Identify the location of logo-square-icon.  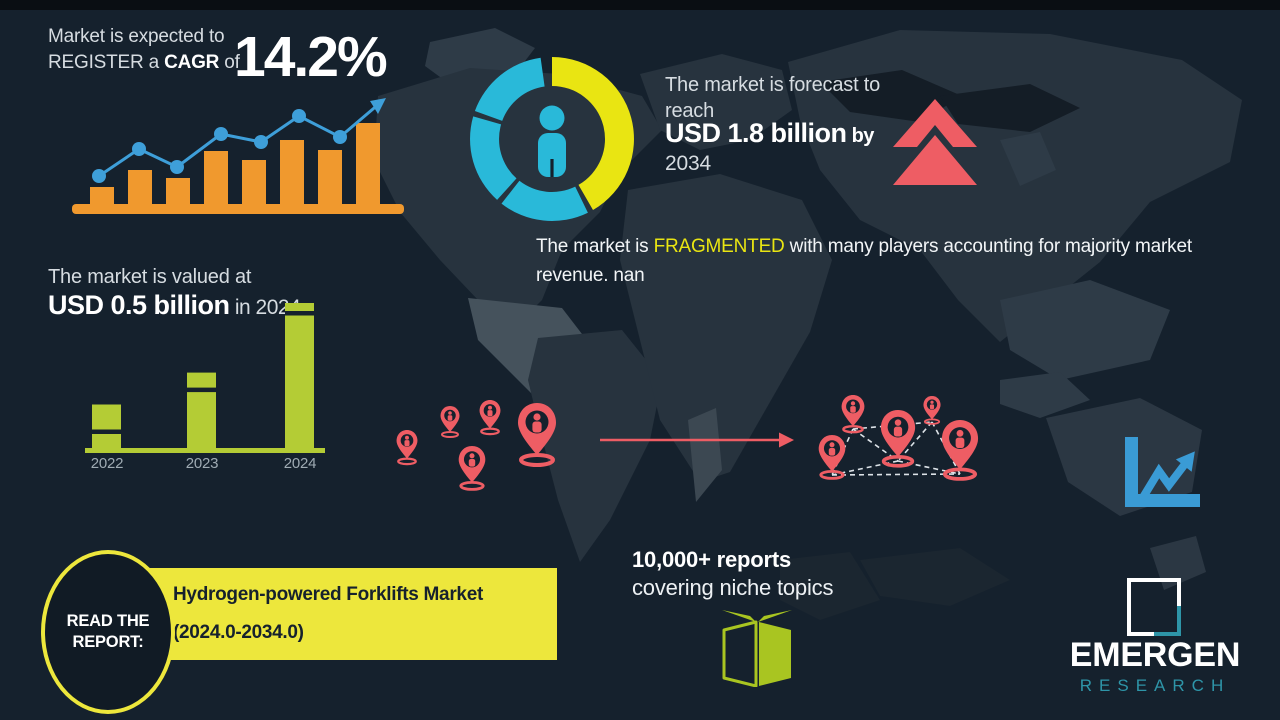
(1154, 607).